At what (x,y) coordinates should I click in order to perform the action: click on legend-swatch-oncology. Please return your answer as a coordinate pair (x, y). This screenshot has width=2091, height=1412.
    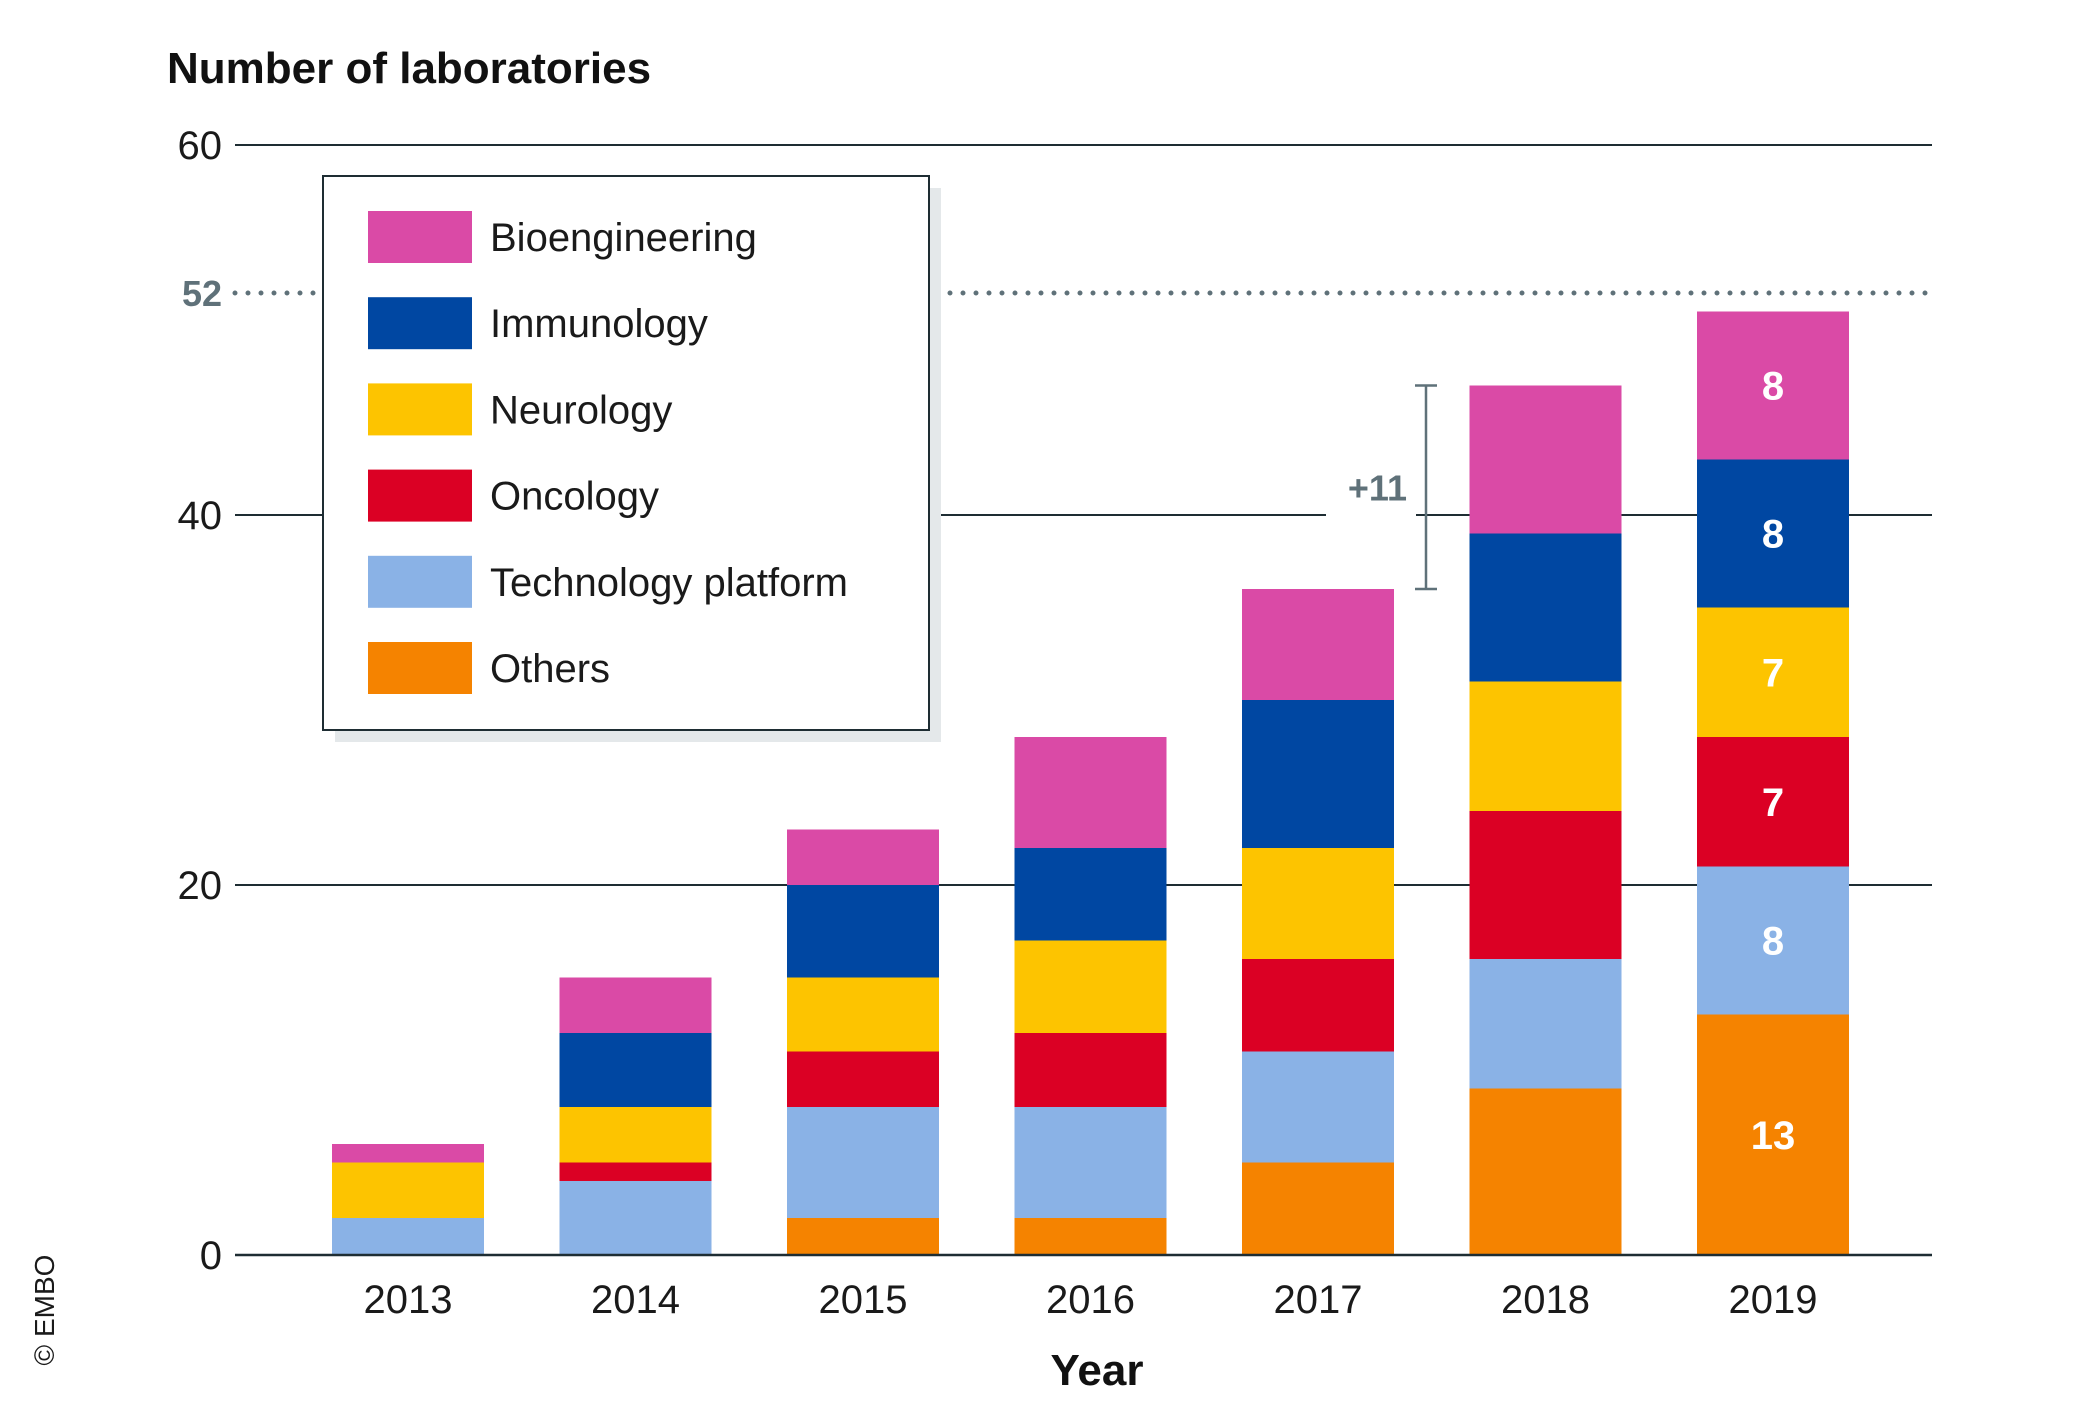
    Looking at the image, I should click on (420, 495).